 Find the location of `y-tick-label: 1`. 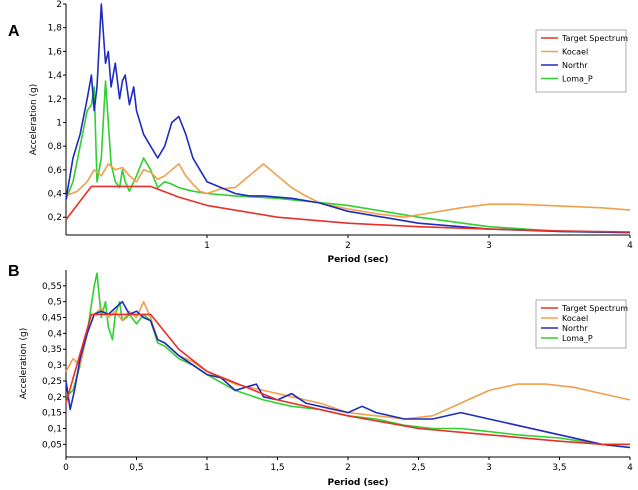

y-tick-label: 1 is located at coordinates (59, 123).